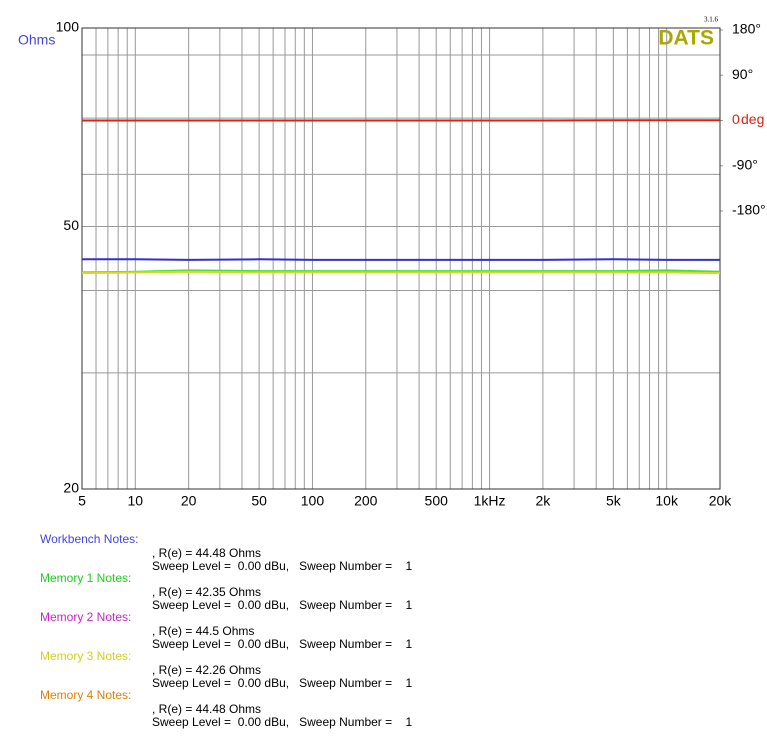 The image size is (767, 756). What do you see at coordinates (68, 27) in the screenshot?
I see `y-tick-label: 100` at bounding box center [68, 27].